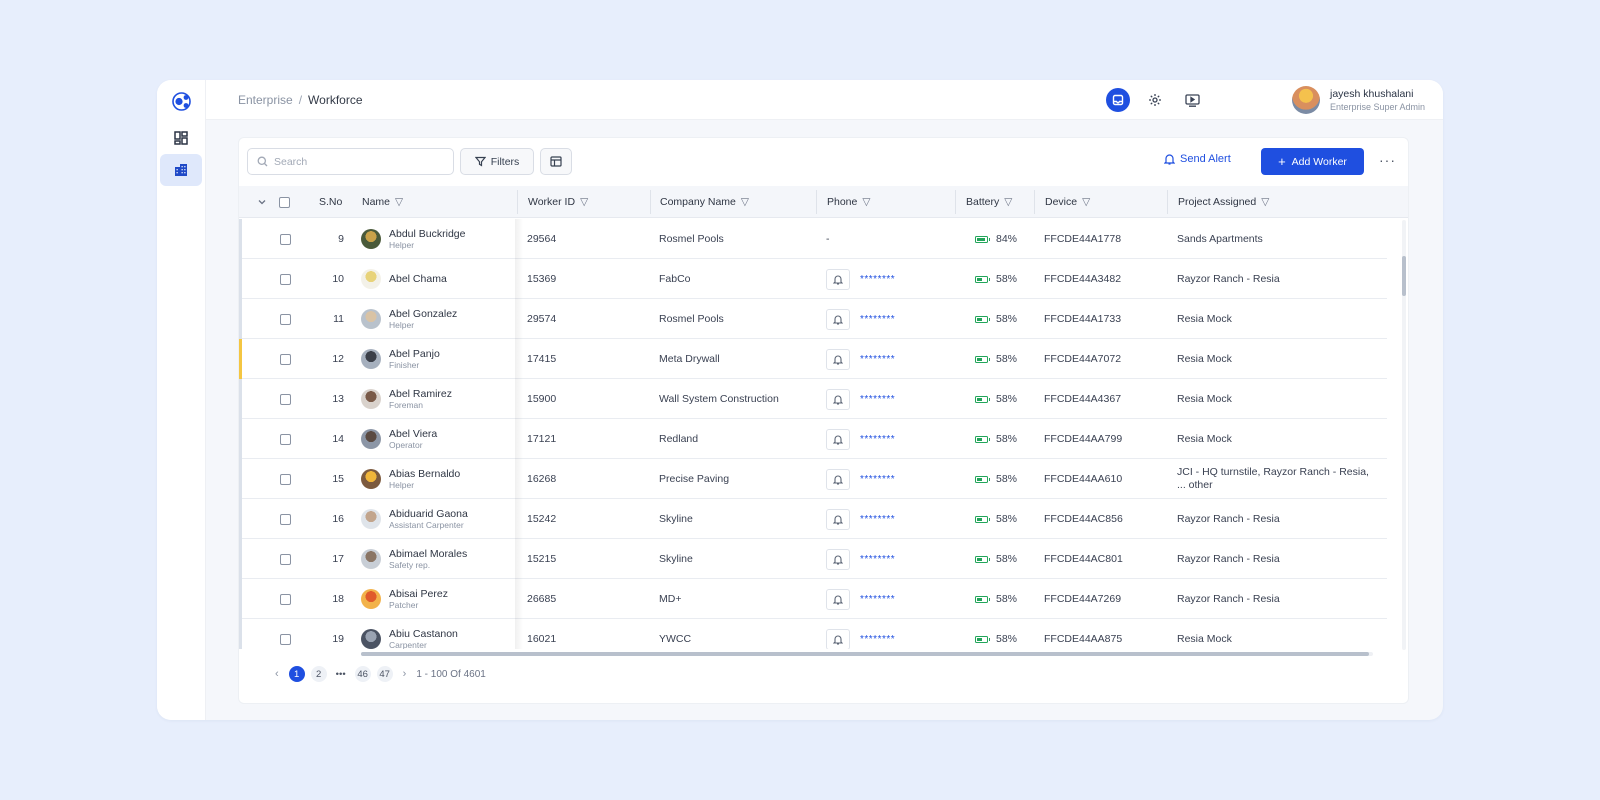 This screenshot has width=1600, height=800. Describe the element at coordinates (1387, 160) in the screenshot. I see `more-options-icon: ···` at that location.